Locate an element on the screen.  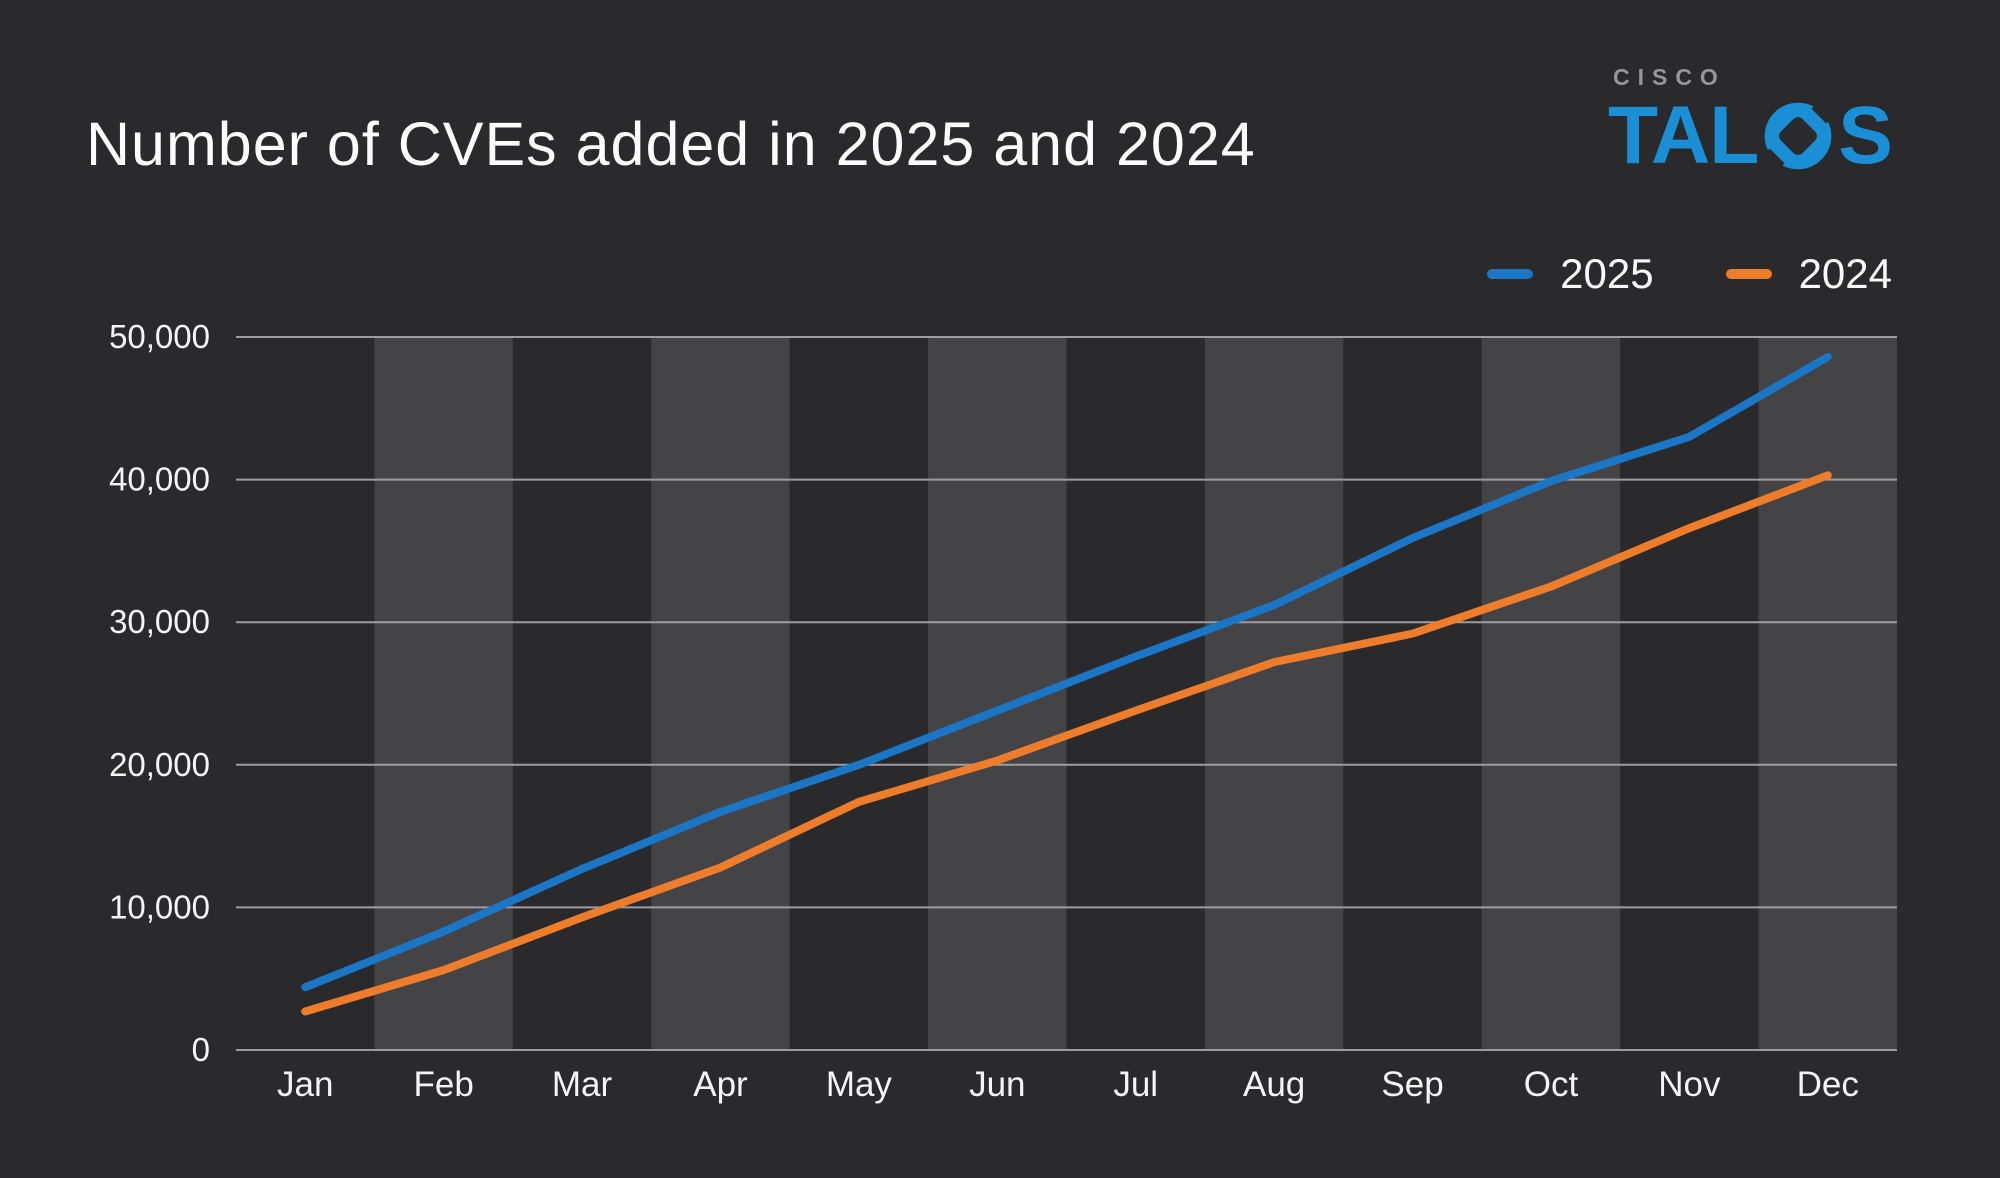
legend-swatch-2024 is located at coordinates (1748, 274).